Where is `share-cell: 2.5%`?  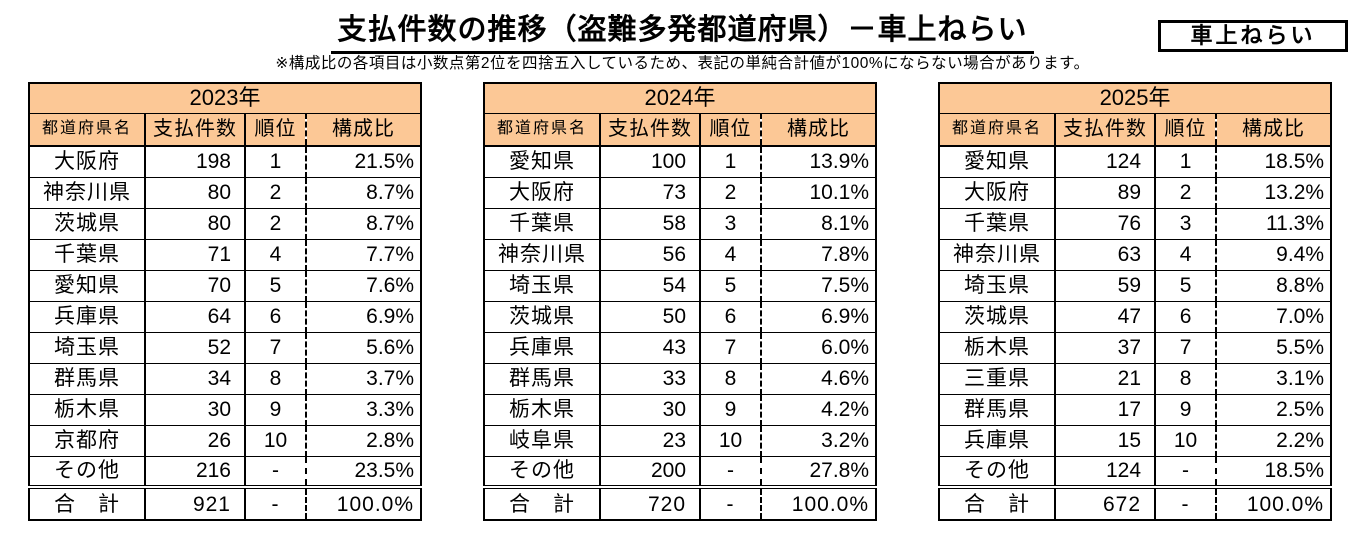
share-cell: 2.5% is located at coordinates (1273, 409).